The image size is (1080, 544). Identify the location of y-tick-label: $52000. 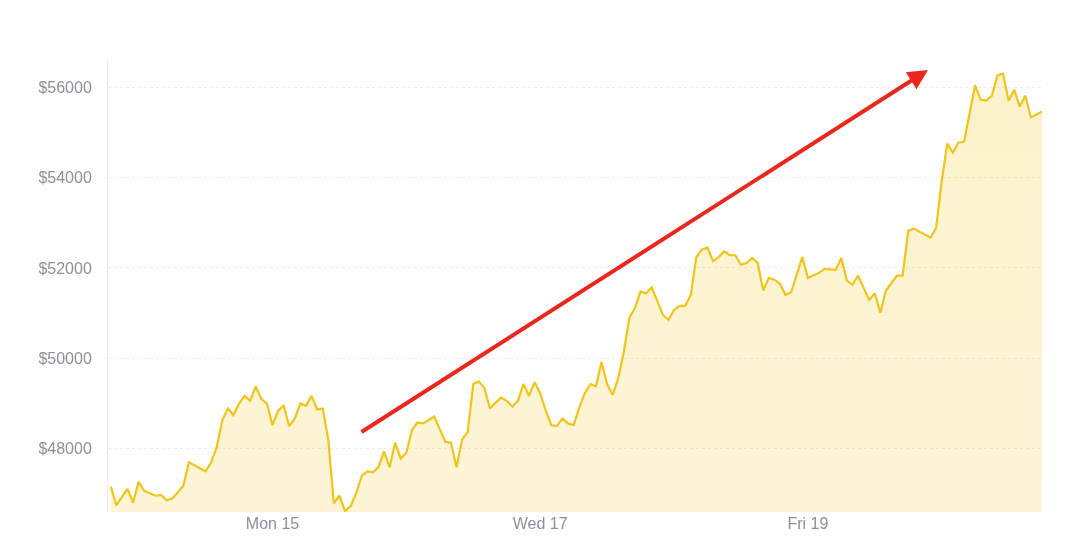
(65, 268).